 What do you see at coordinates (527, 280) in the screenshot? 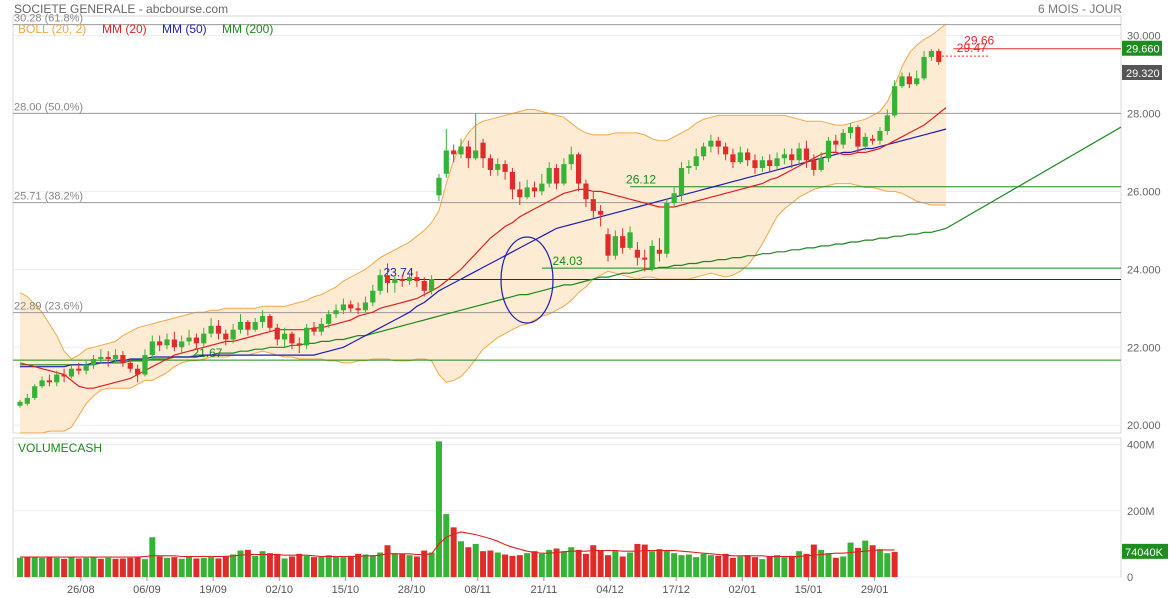
I see `highlight-ellipse` at bounding box center [527, 280].